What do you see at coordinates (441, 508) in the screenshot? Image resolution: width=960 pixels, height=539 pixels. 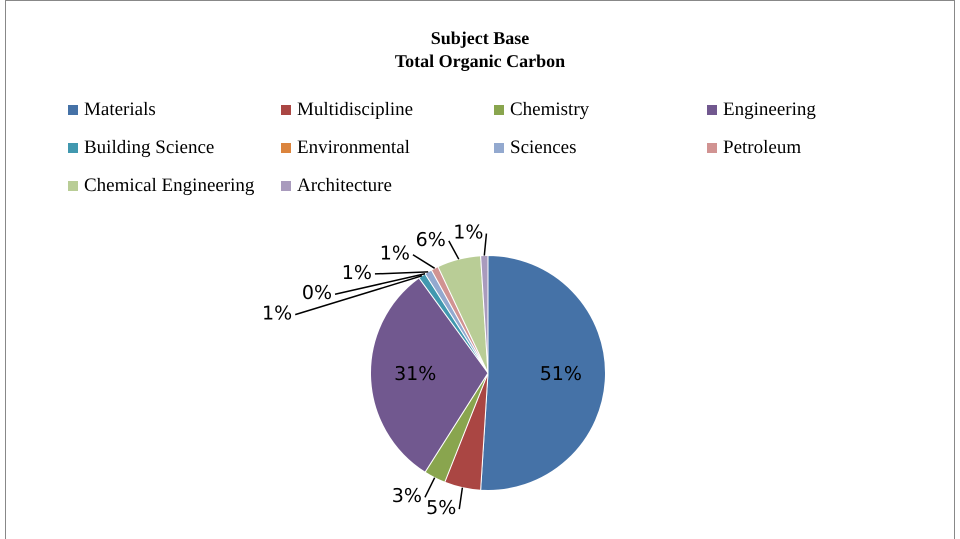 I see `data-label: 5%` at bounding box center [441, 508].